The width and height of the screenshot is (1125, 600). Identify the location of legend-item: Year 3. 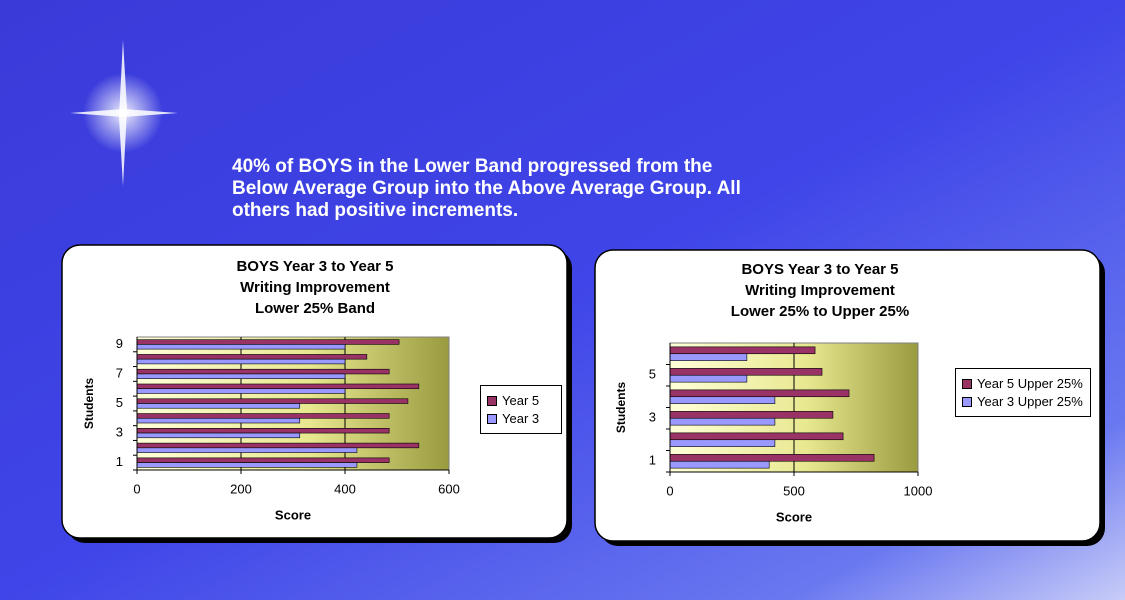
(521, 418).